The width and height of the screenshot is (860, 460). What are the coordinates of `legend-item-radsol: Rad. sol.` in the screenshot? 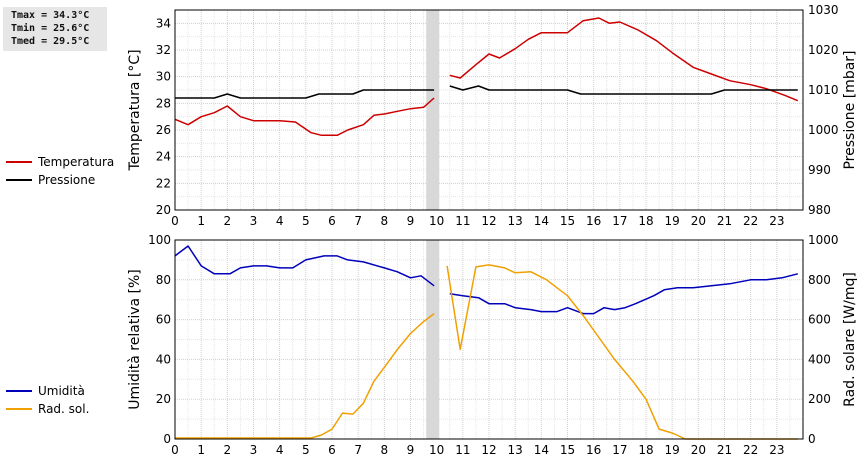 It's located at (47, 409).